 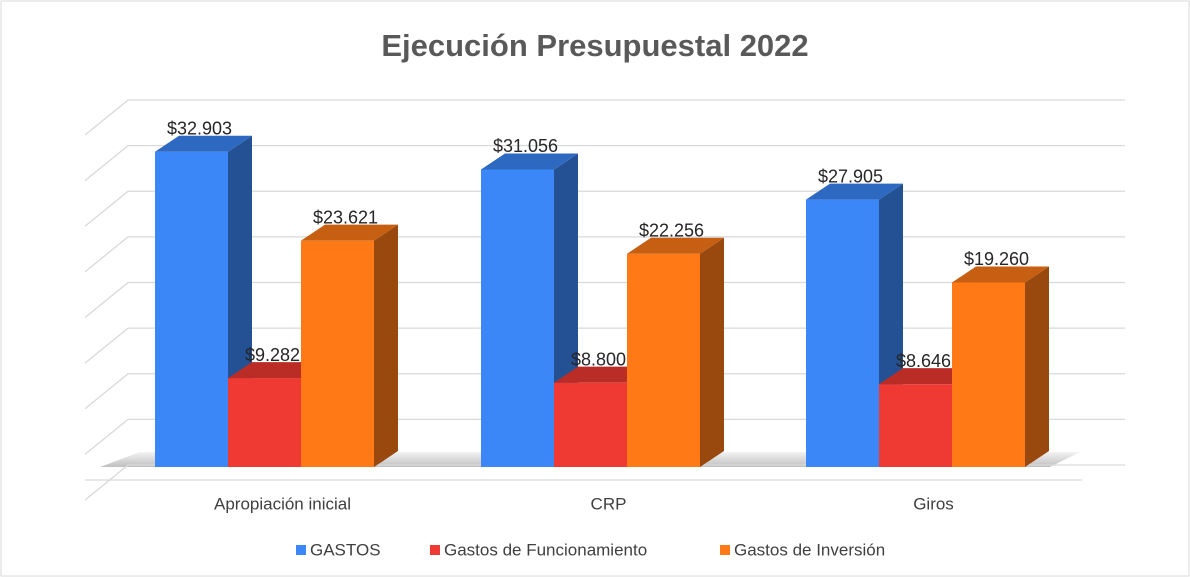 What do you see at coordinates (671, 231) in the screenshot?
I see `data-label: $22.256` at bounding box center [671, 231].